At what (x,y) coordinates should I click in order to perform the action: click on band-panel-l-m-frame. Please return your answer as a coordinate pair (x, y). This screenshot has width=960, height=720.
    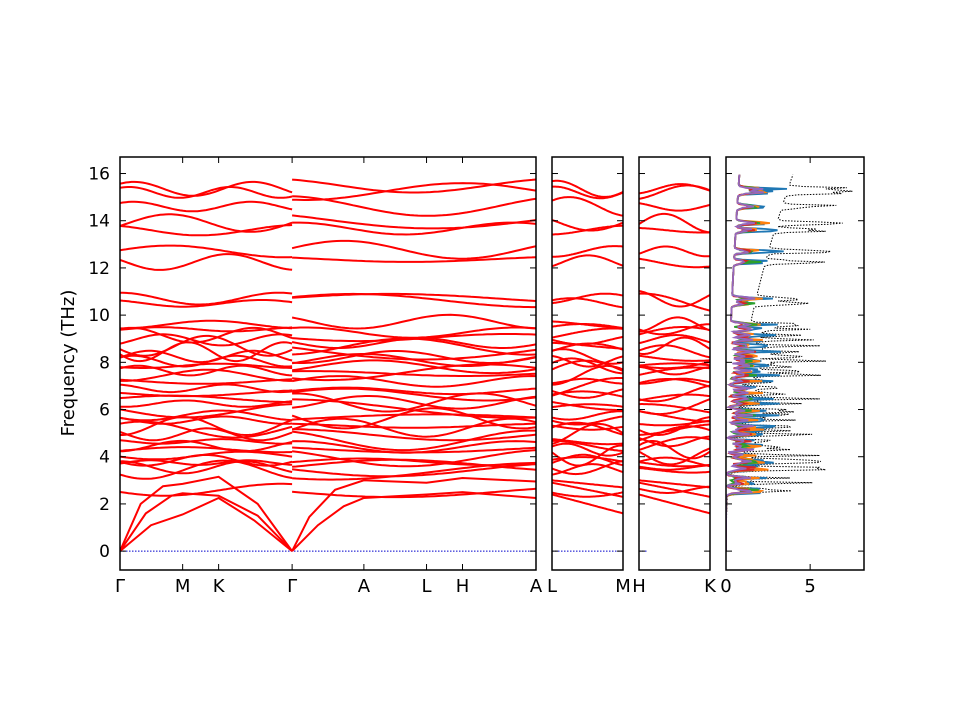
    Looking at the image, I should click on (587, 363).